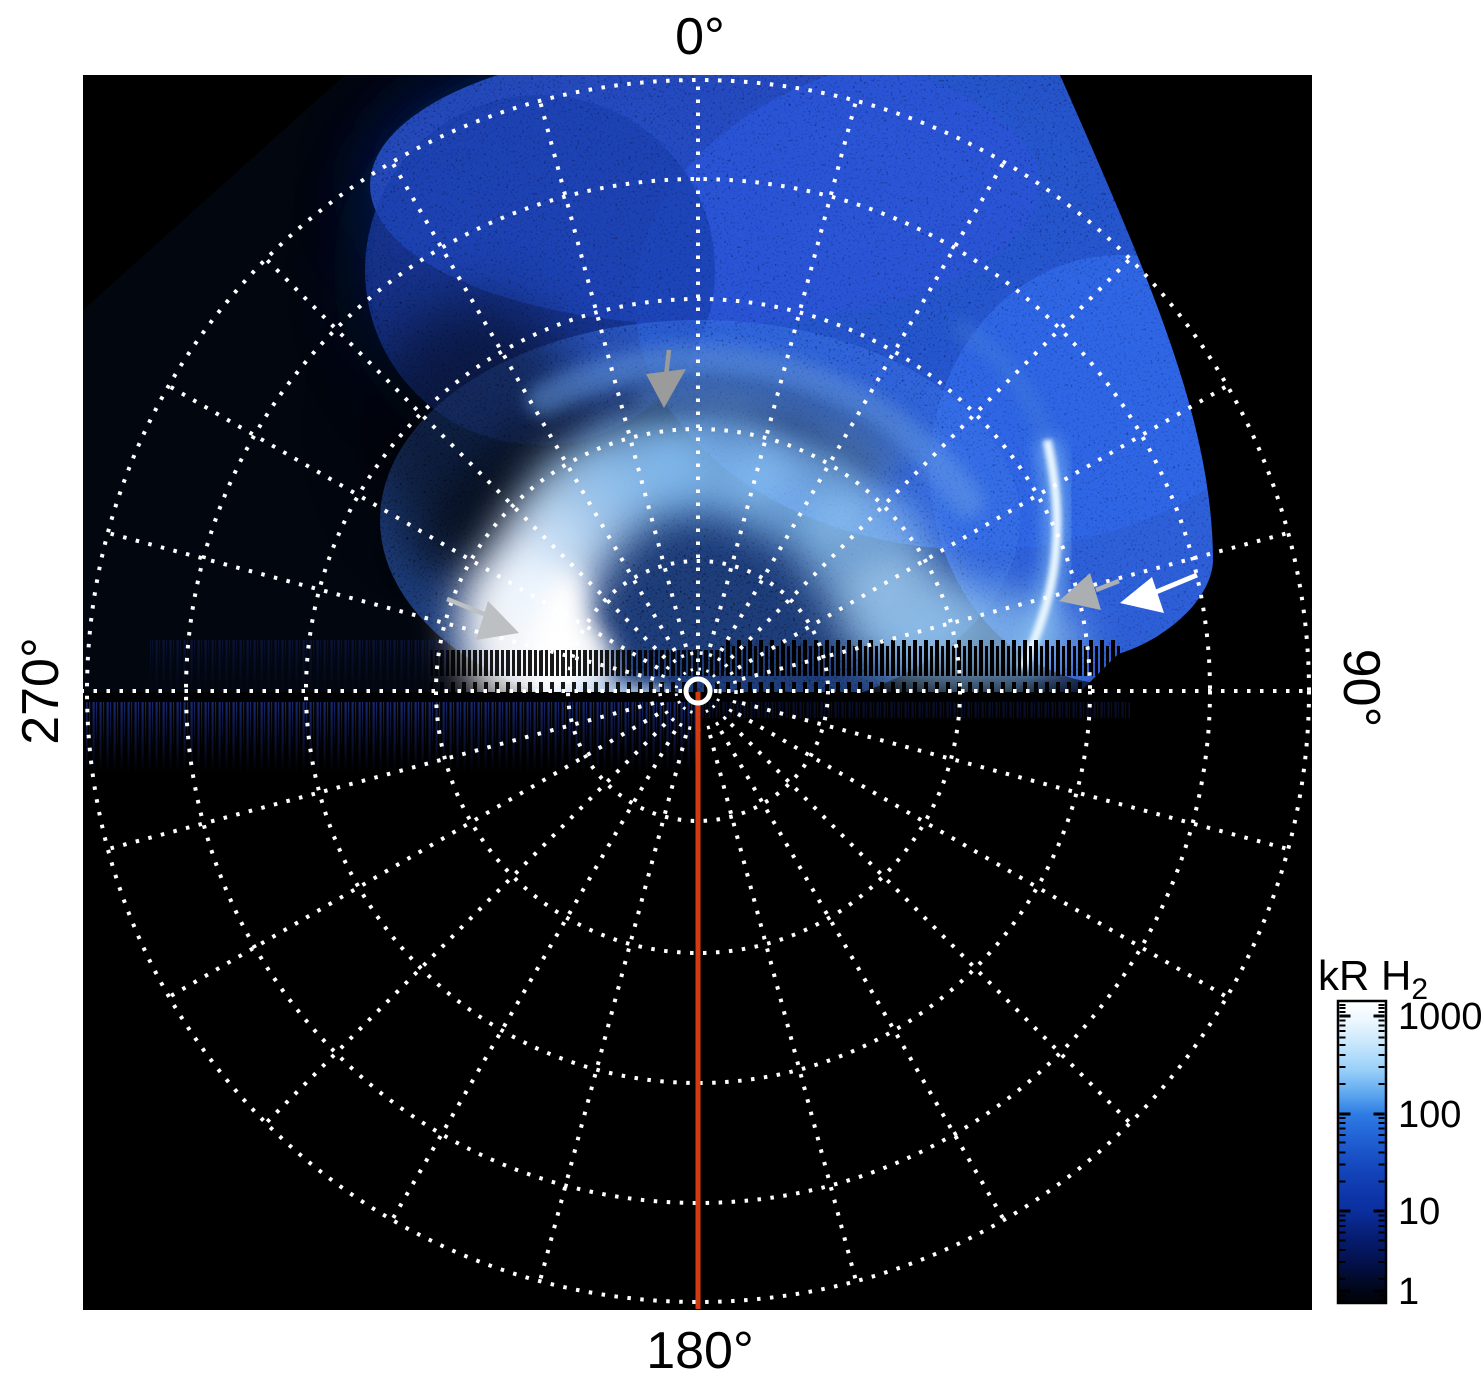 Image resolution: width=1481 pixels, height=1384 pixels. I want to click on angle-label-left: 270°, so click(41, 691).